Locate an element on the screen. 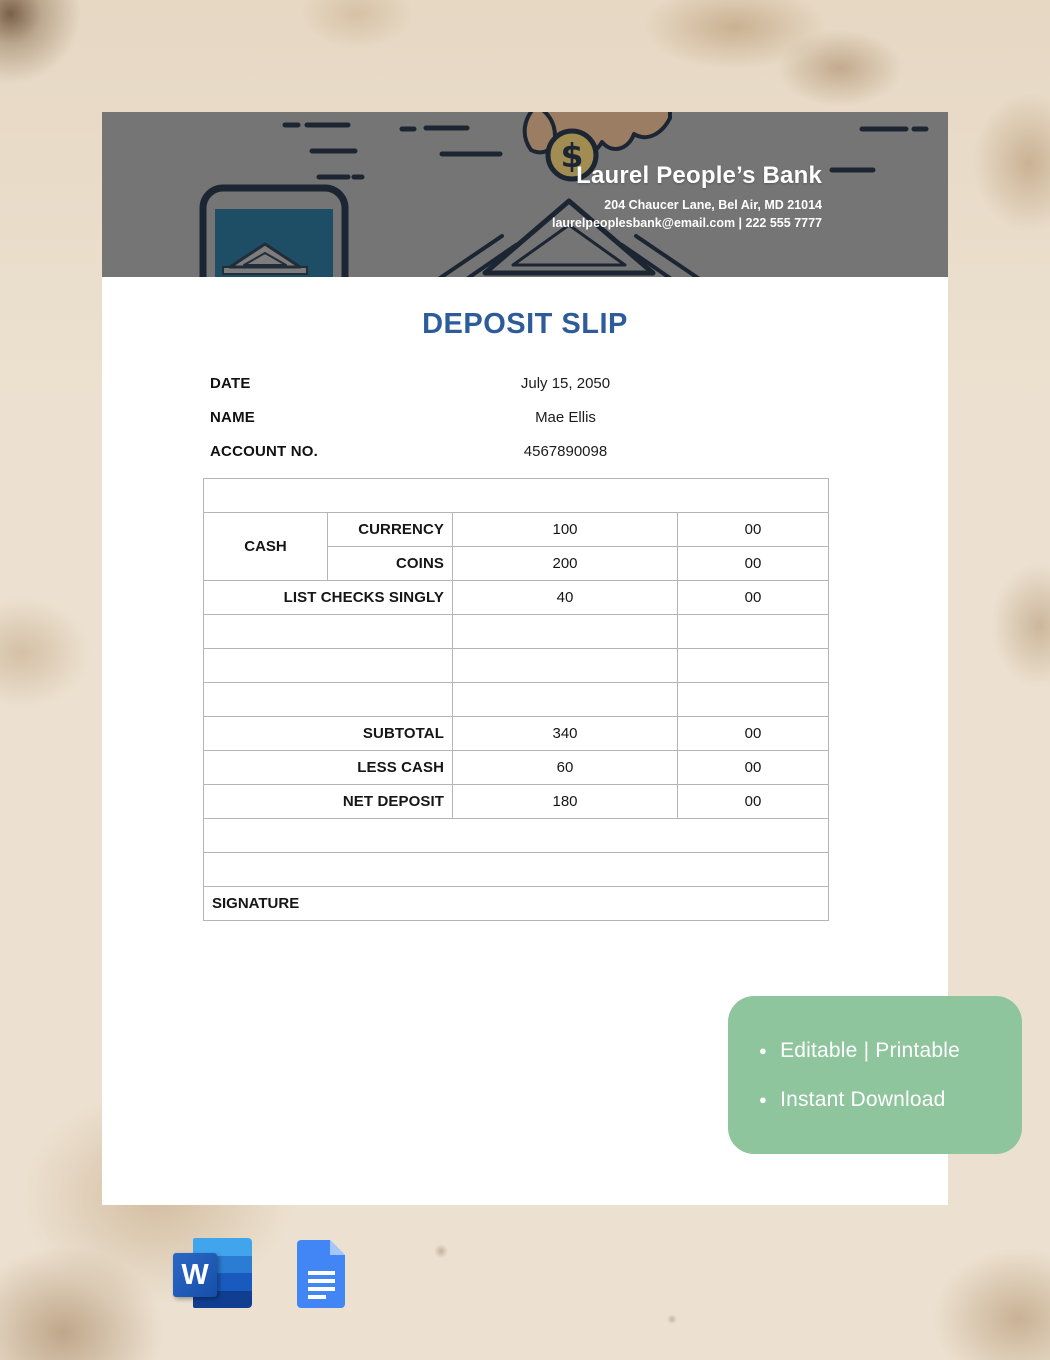 The width and height of the screenshot is (1050, 1360). microsoft-word-icon: W is located at coordinates (213, 1273).